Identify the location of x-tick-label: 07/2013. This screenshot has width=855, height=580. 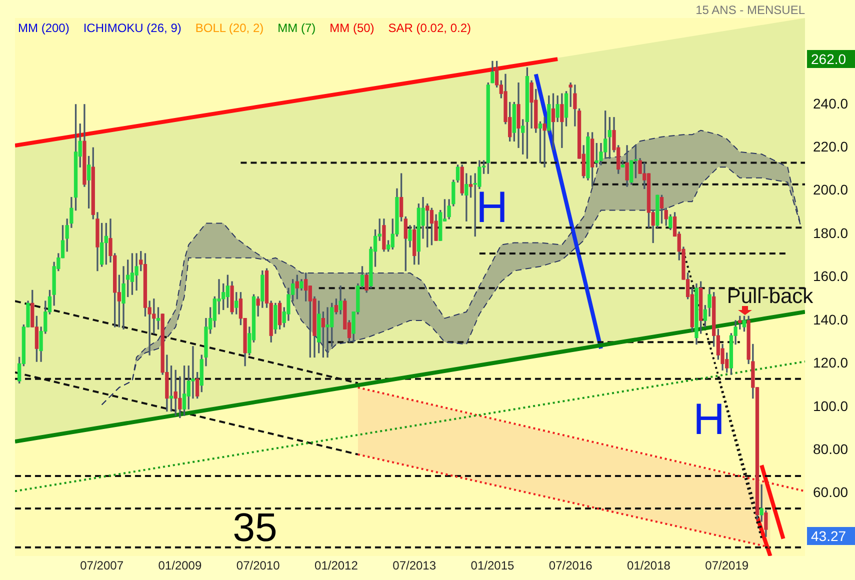
(414, 565).